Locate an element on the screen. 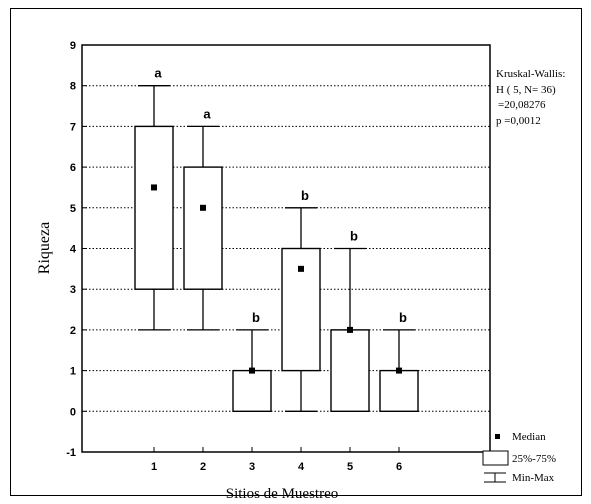 Image resolution: width=591 pixels, height=504 pixels. legend-median-label: Median is located at coordinates (529, 437).